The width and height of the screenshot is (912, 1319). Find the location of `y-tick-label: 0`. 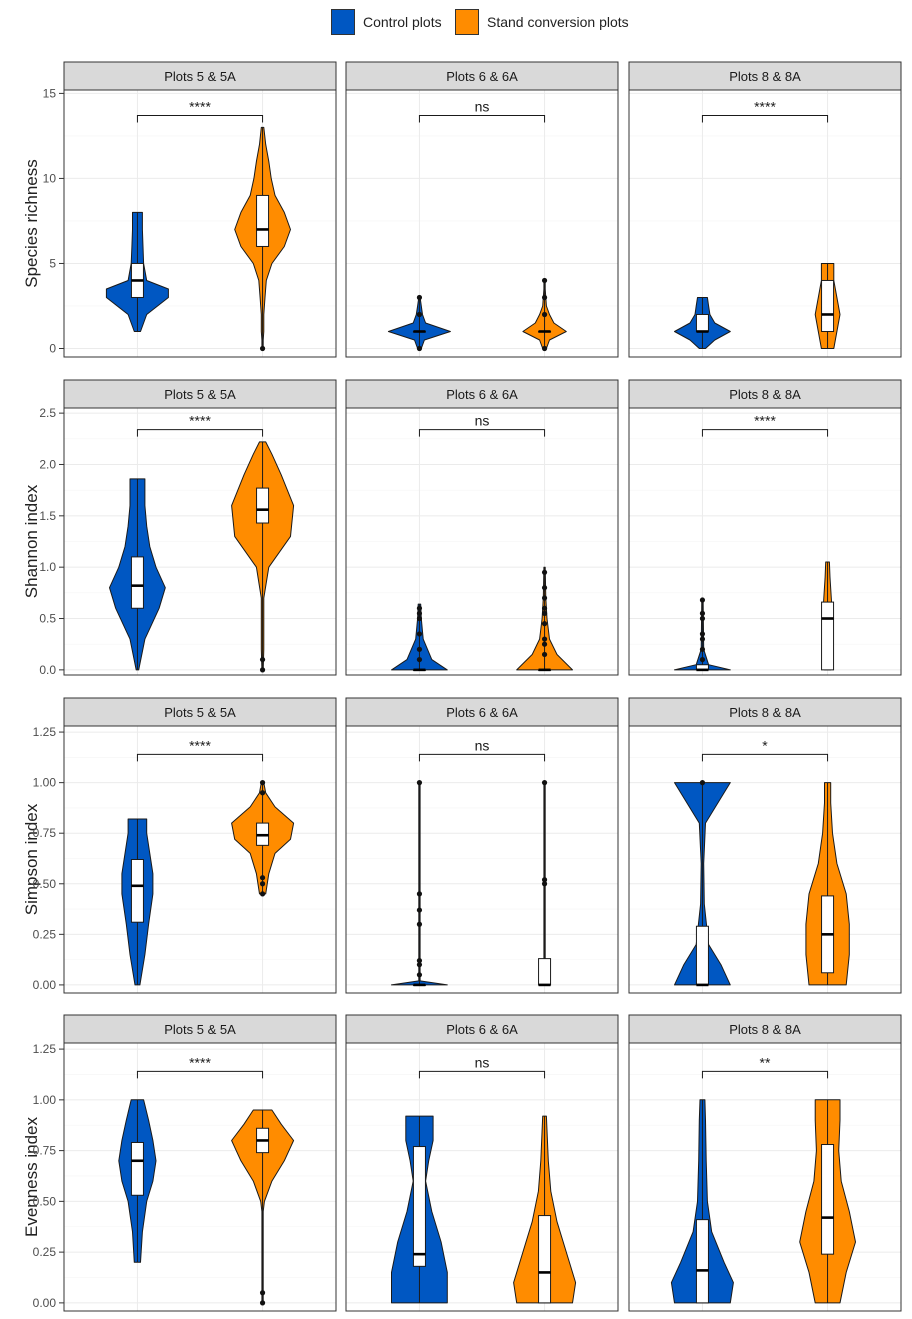

y-tick-label: 0 is located at coordinates (52, 348).